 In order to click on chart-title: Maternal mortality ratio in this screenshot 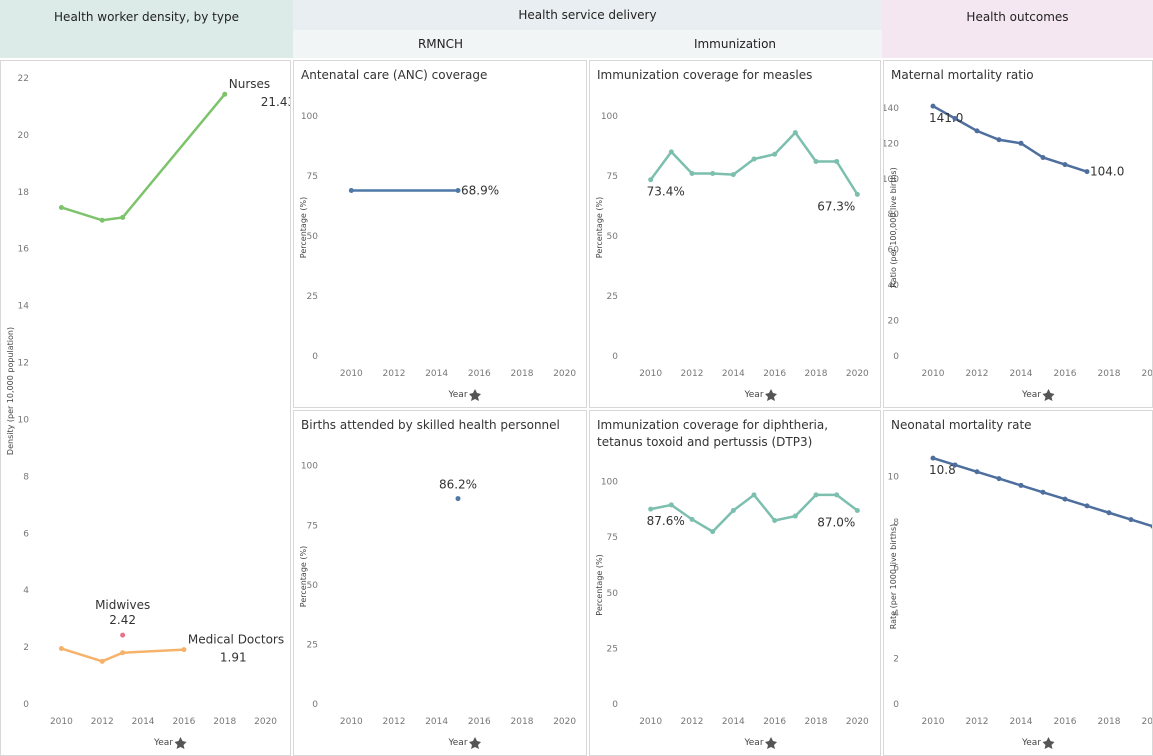, I will do `click(962, 75)`.